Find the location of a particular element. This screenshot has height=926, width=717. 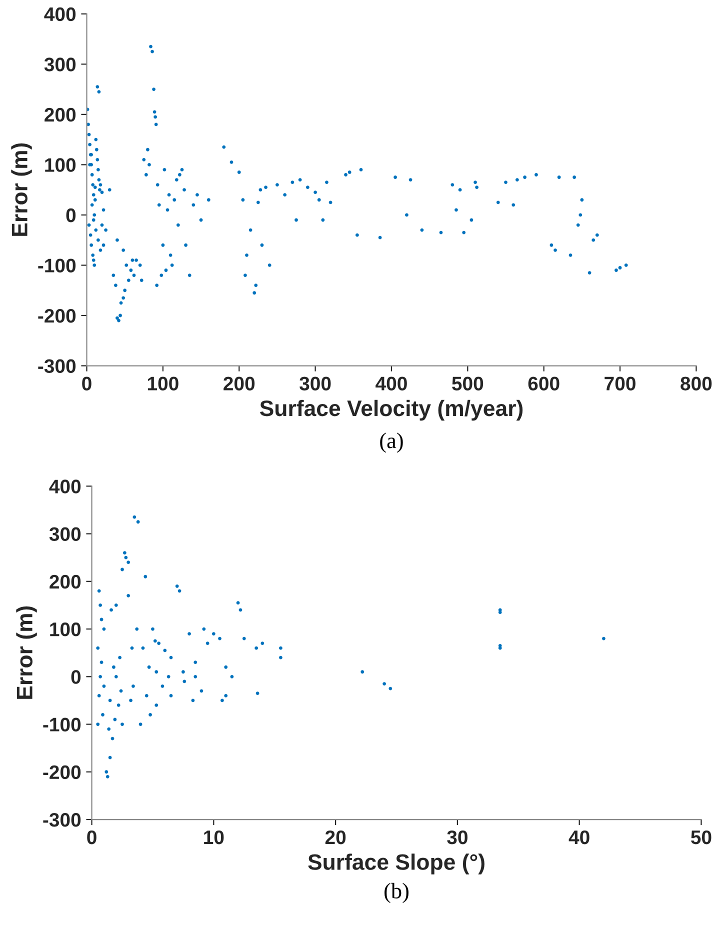

x-tick-label: 200 is located at coordinates (239, 383).